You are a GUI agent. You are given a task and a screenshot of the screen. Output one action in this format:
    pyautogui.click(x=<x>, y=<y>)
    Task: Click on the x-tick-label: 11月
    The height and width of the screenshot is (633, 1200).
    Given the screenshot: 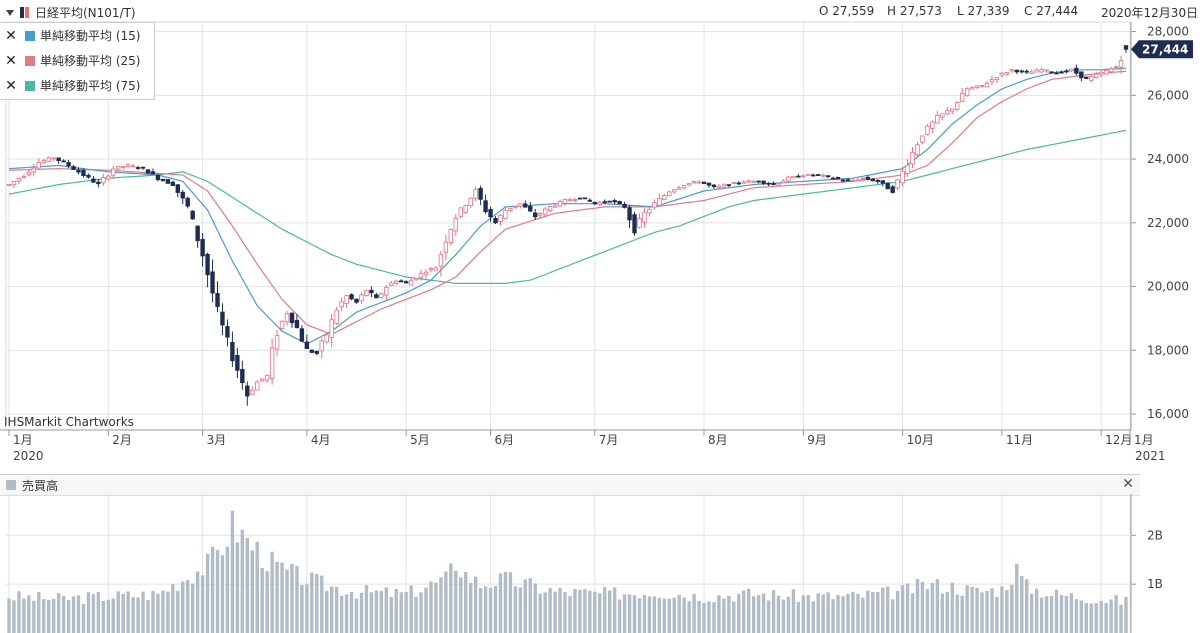 What is the action you would take?
    pyautogui.click(x=1019, y=440)
    